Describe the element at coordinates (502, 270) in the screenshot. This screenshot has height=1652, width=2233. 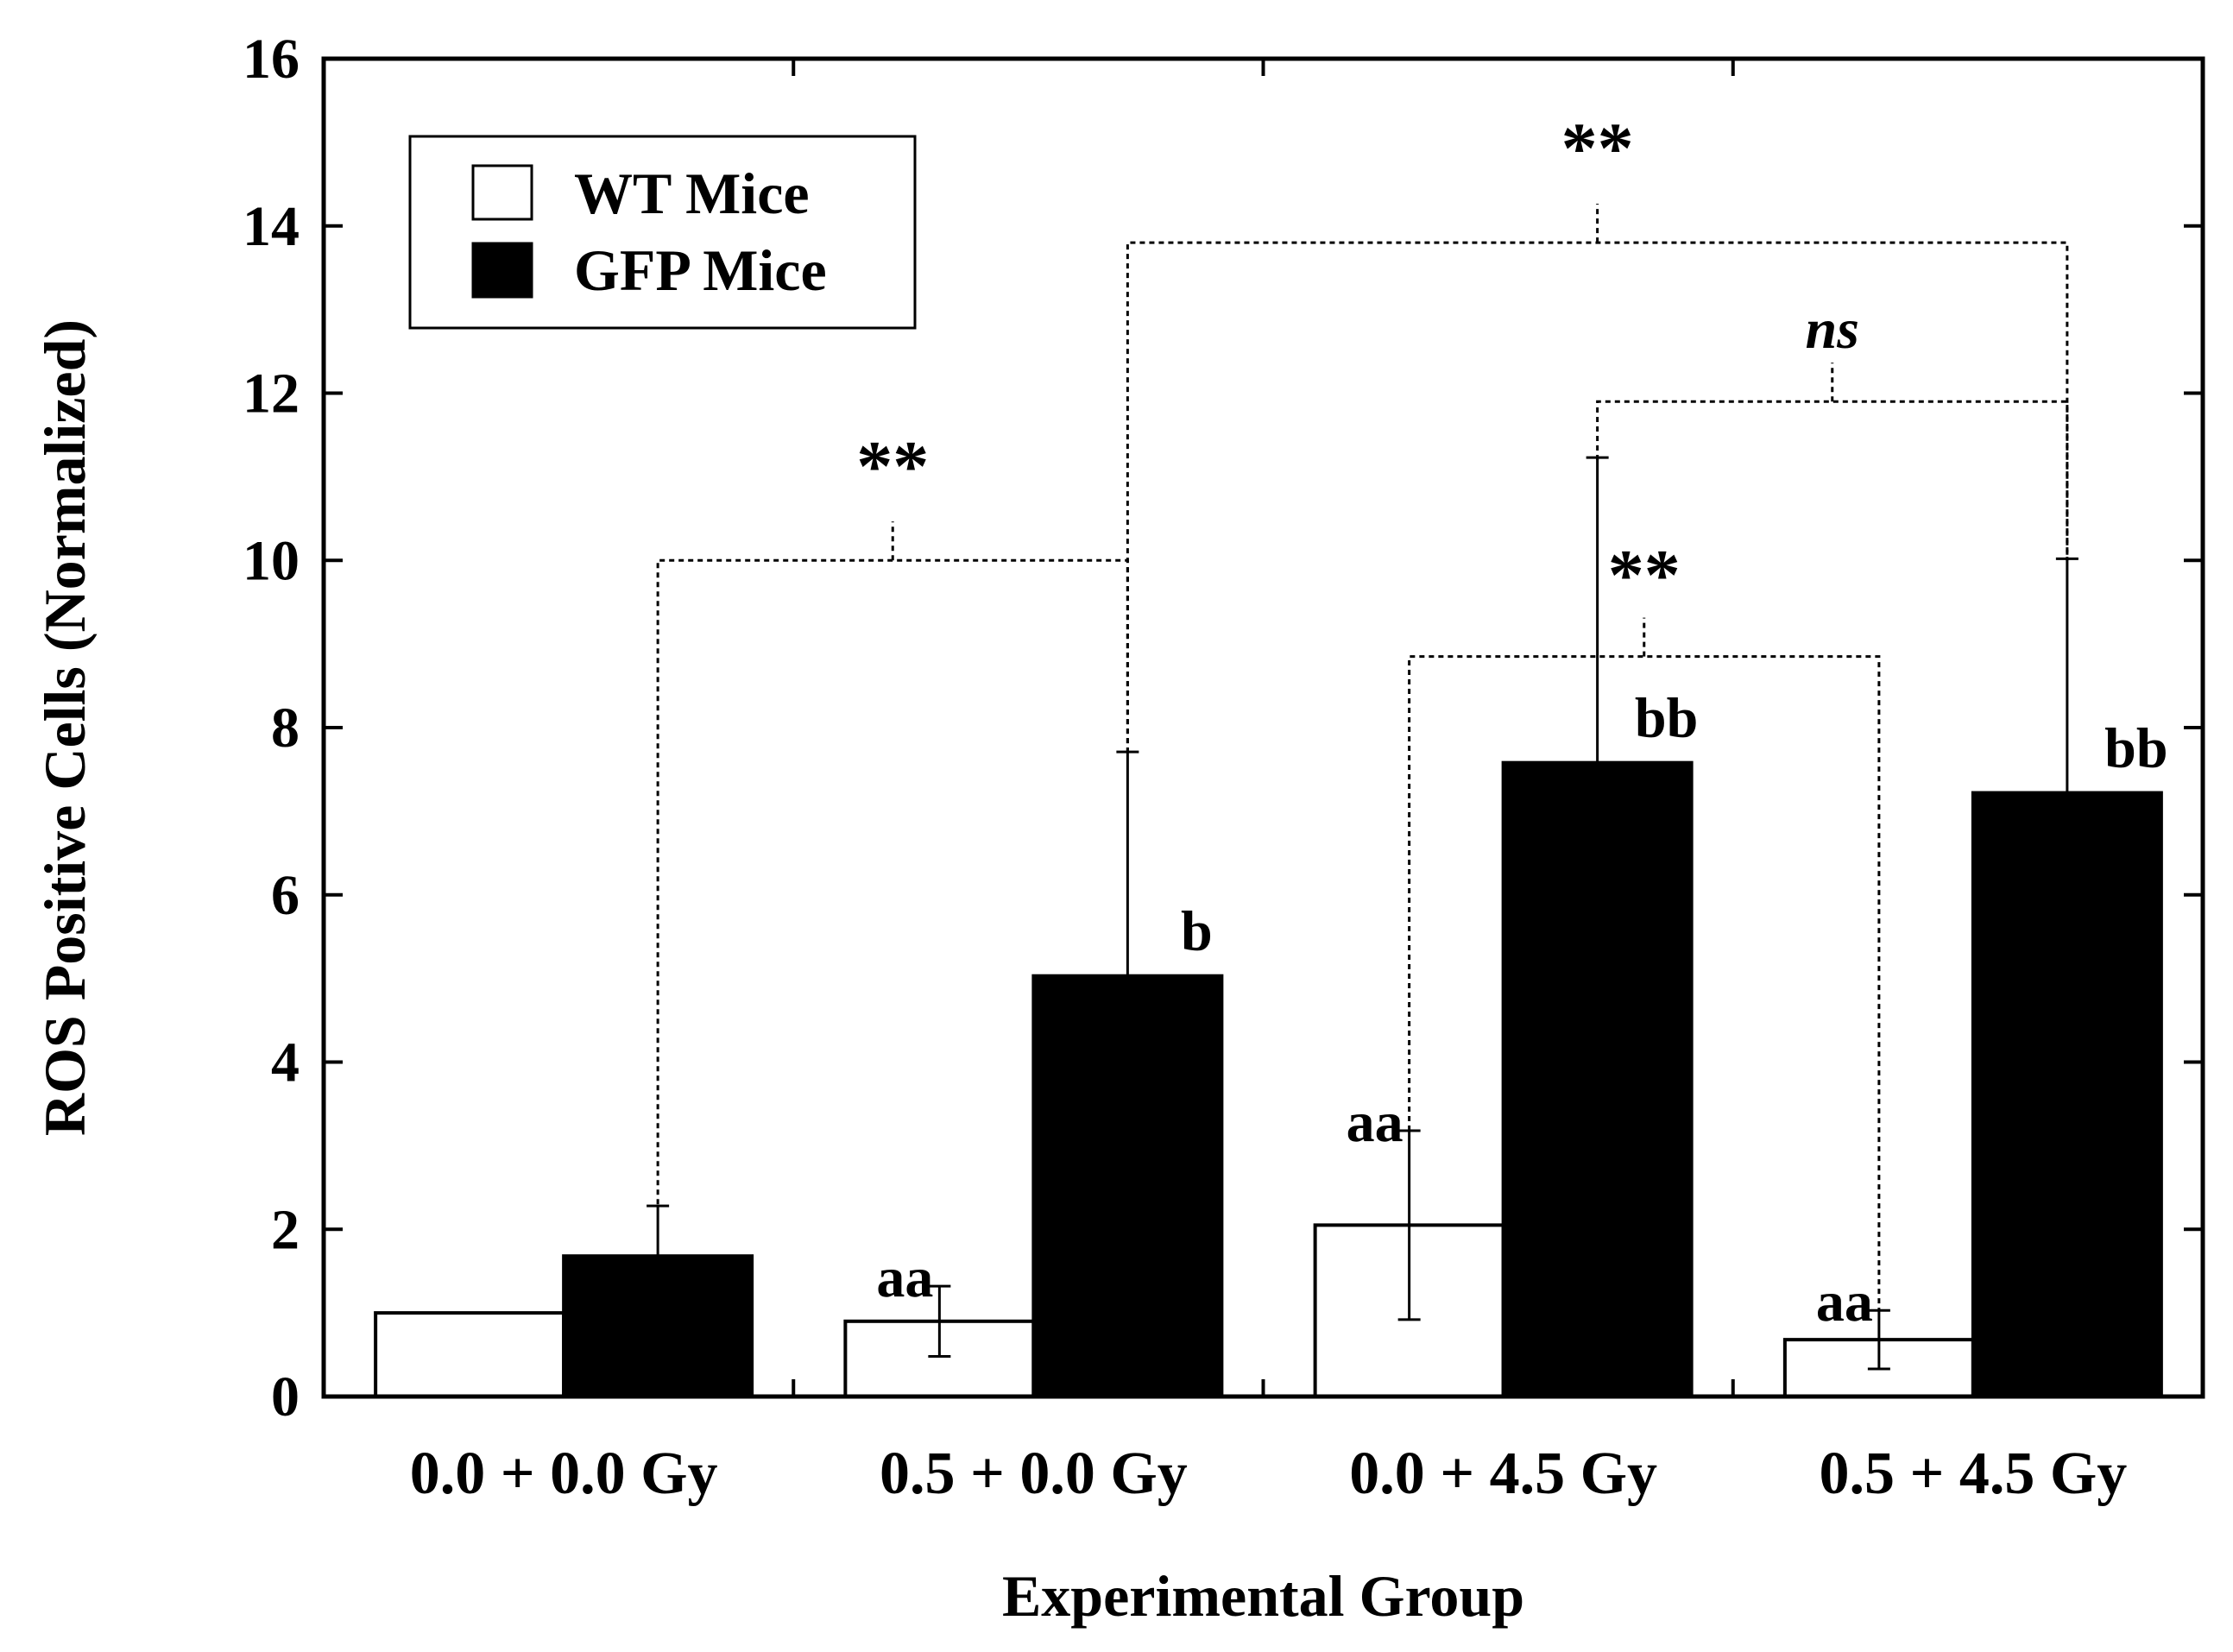
I see `legend-swatch-gfp` at that location.